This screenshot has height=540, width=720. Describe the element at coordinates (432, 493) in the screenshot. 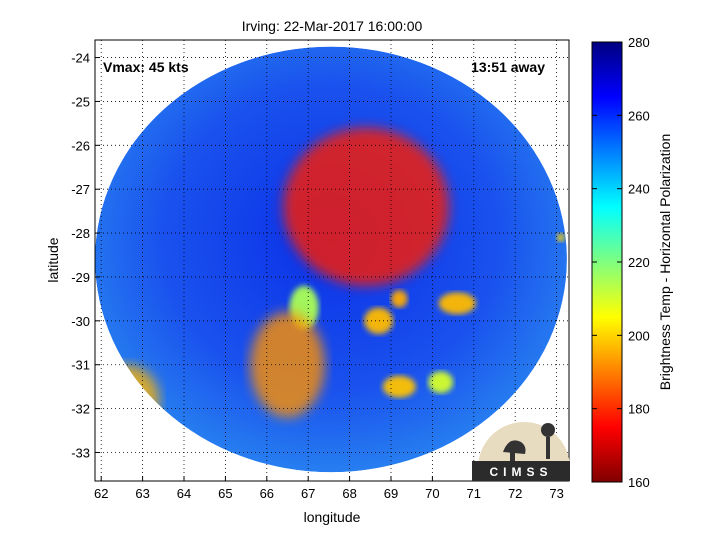

I see `x-tick-label: 70` at that location.